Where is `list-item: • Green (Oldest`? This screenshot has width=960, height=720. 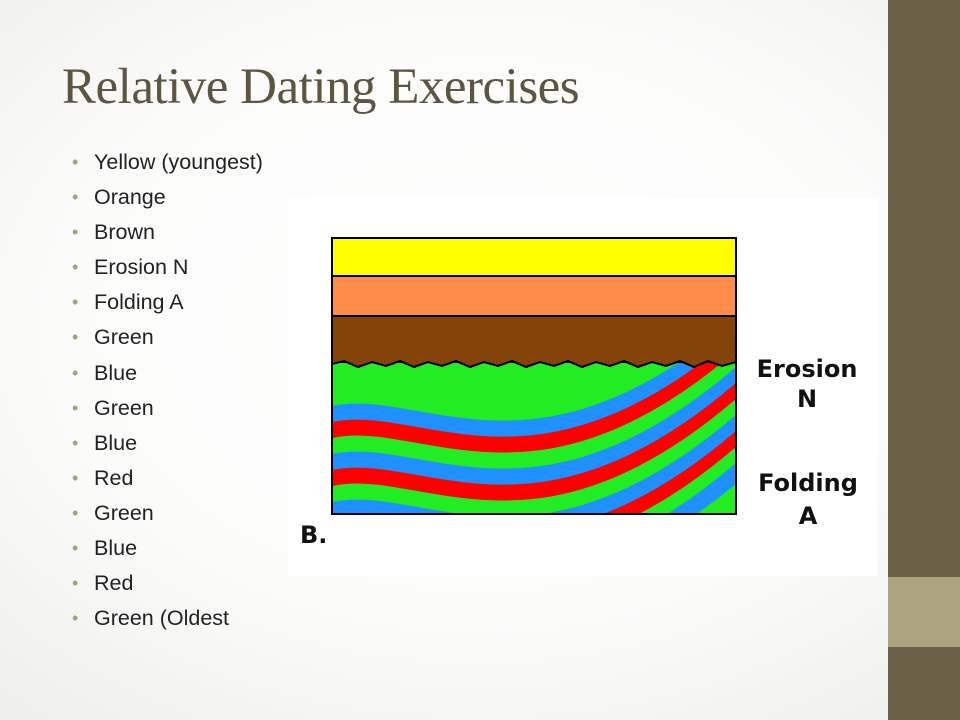 list-item: • Green (Oldest is located at coordinates (167, 619).